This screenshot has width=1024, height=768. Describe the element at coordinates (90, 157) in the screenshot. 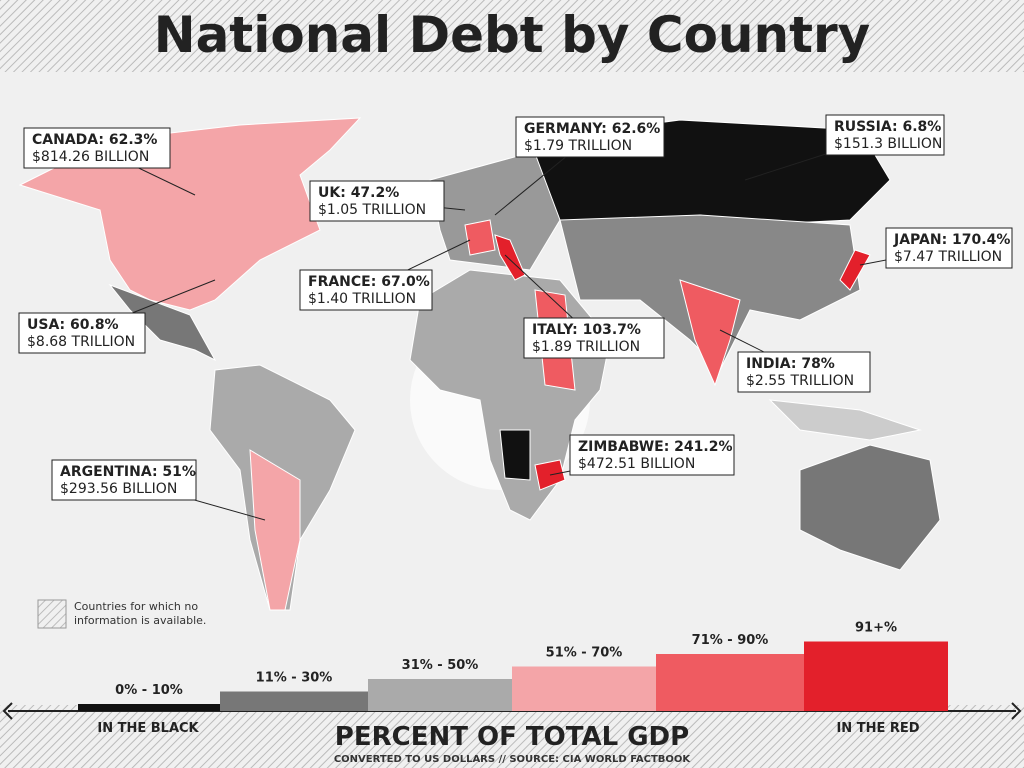

I see `callout-amount: $814.26 BILLION` at that location.